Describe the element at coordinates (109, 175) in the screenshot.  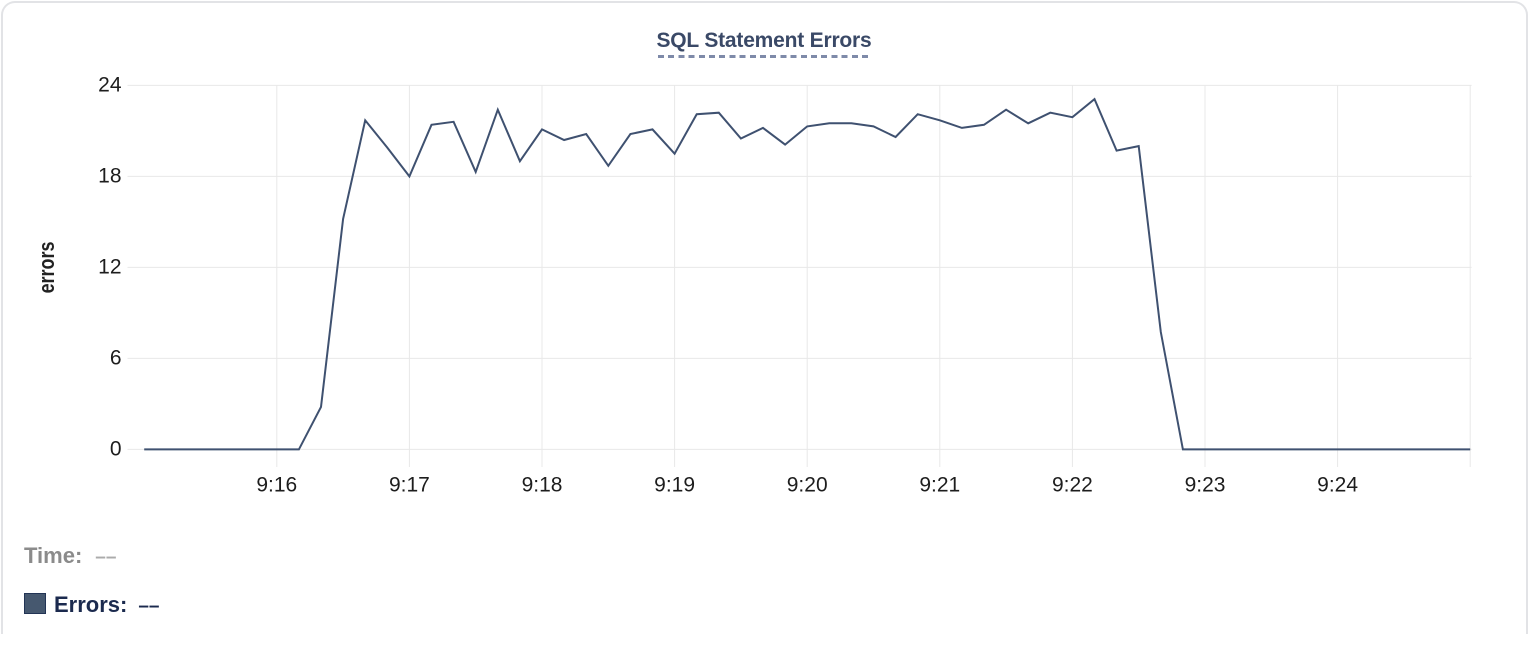
I see `svg-text: 18` at that location.